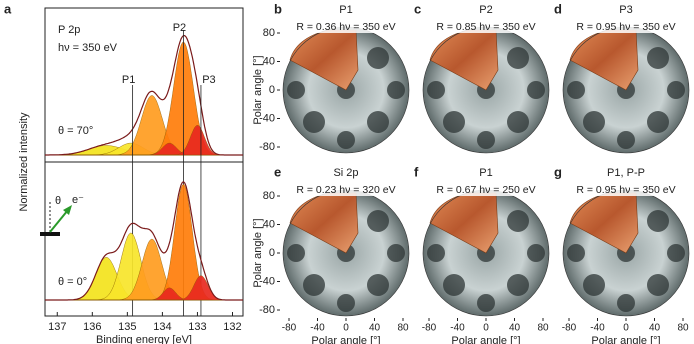 The image size is (694, 344). What do you see at coordinates (75, 131) in the screenshot?
I see `annotation: θ = 70°` at bounding box center [75, 131].